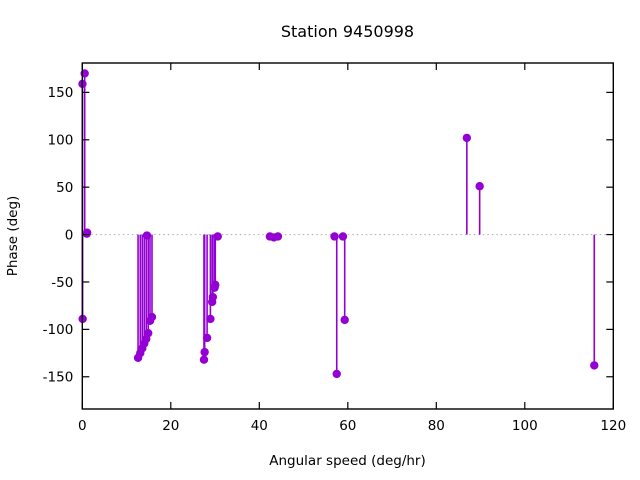 The height and width of the screenshot is (480, 640). Describe the element at coordinates (259, 426) in the screenshot. I see `x-tick-label: 40` at that location.